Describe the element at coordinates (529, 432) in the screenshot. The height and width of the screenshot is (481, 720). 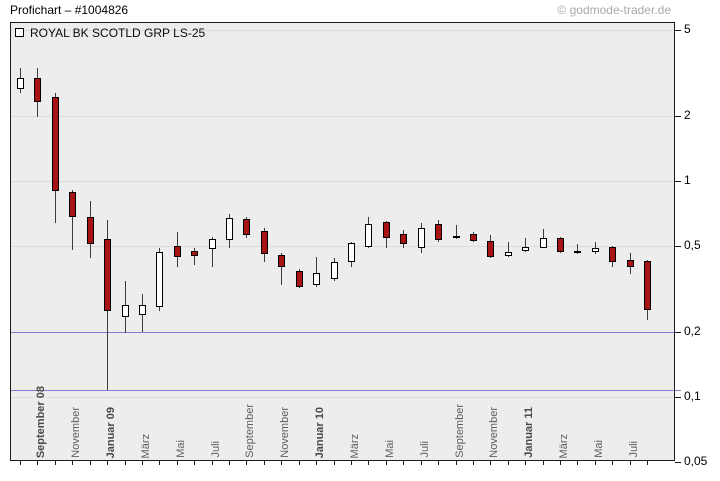
I see `x-axis-label-Januar-11: Januar 11` at that location.